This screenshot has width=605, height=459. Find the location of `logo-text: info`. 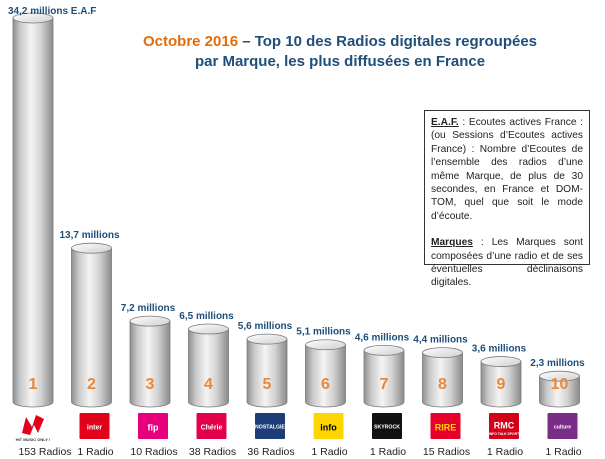

logo-text: info is located at coordinates (328, 428).